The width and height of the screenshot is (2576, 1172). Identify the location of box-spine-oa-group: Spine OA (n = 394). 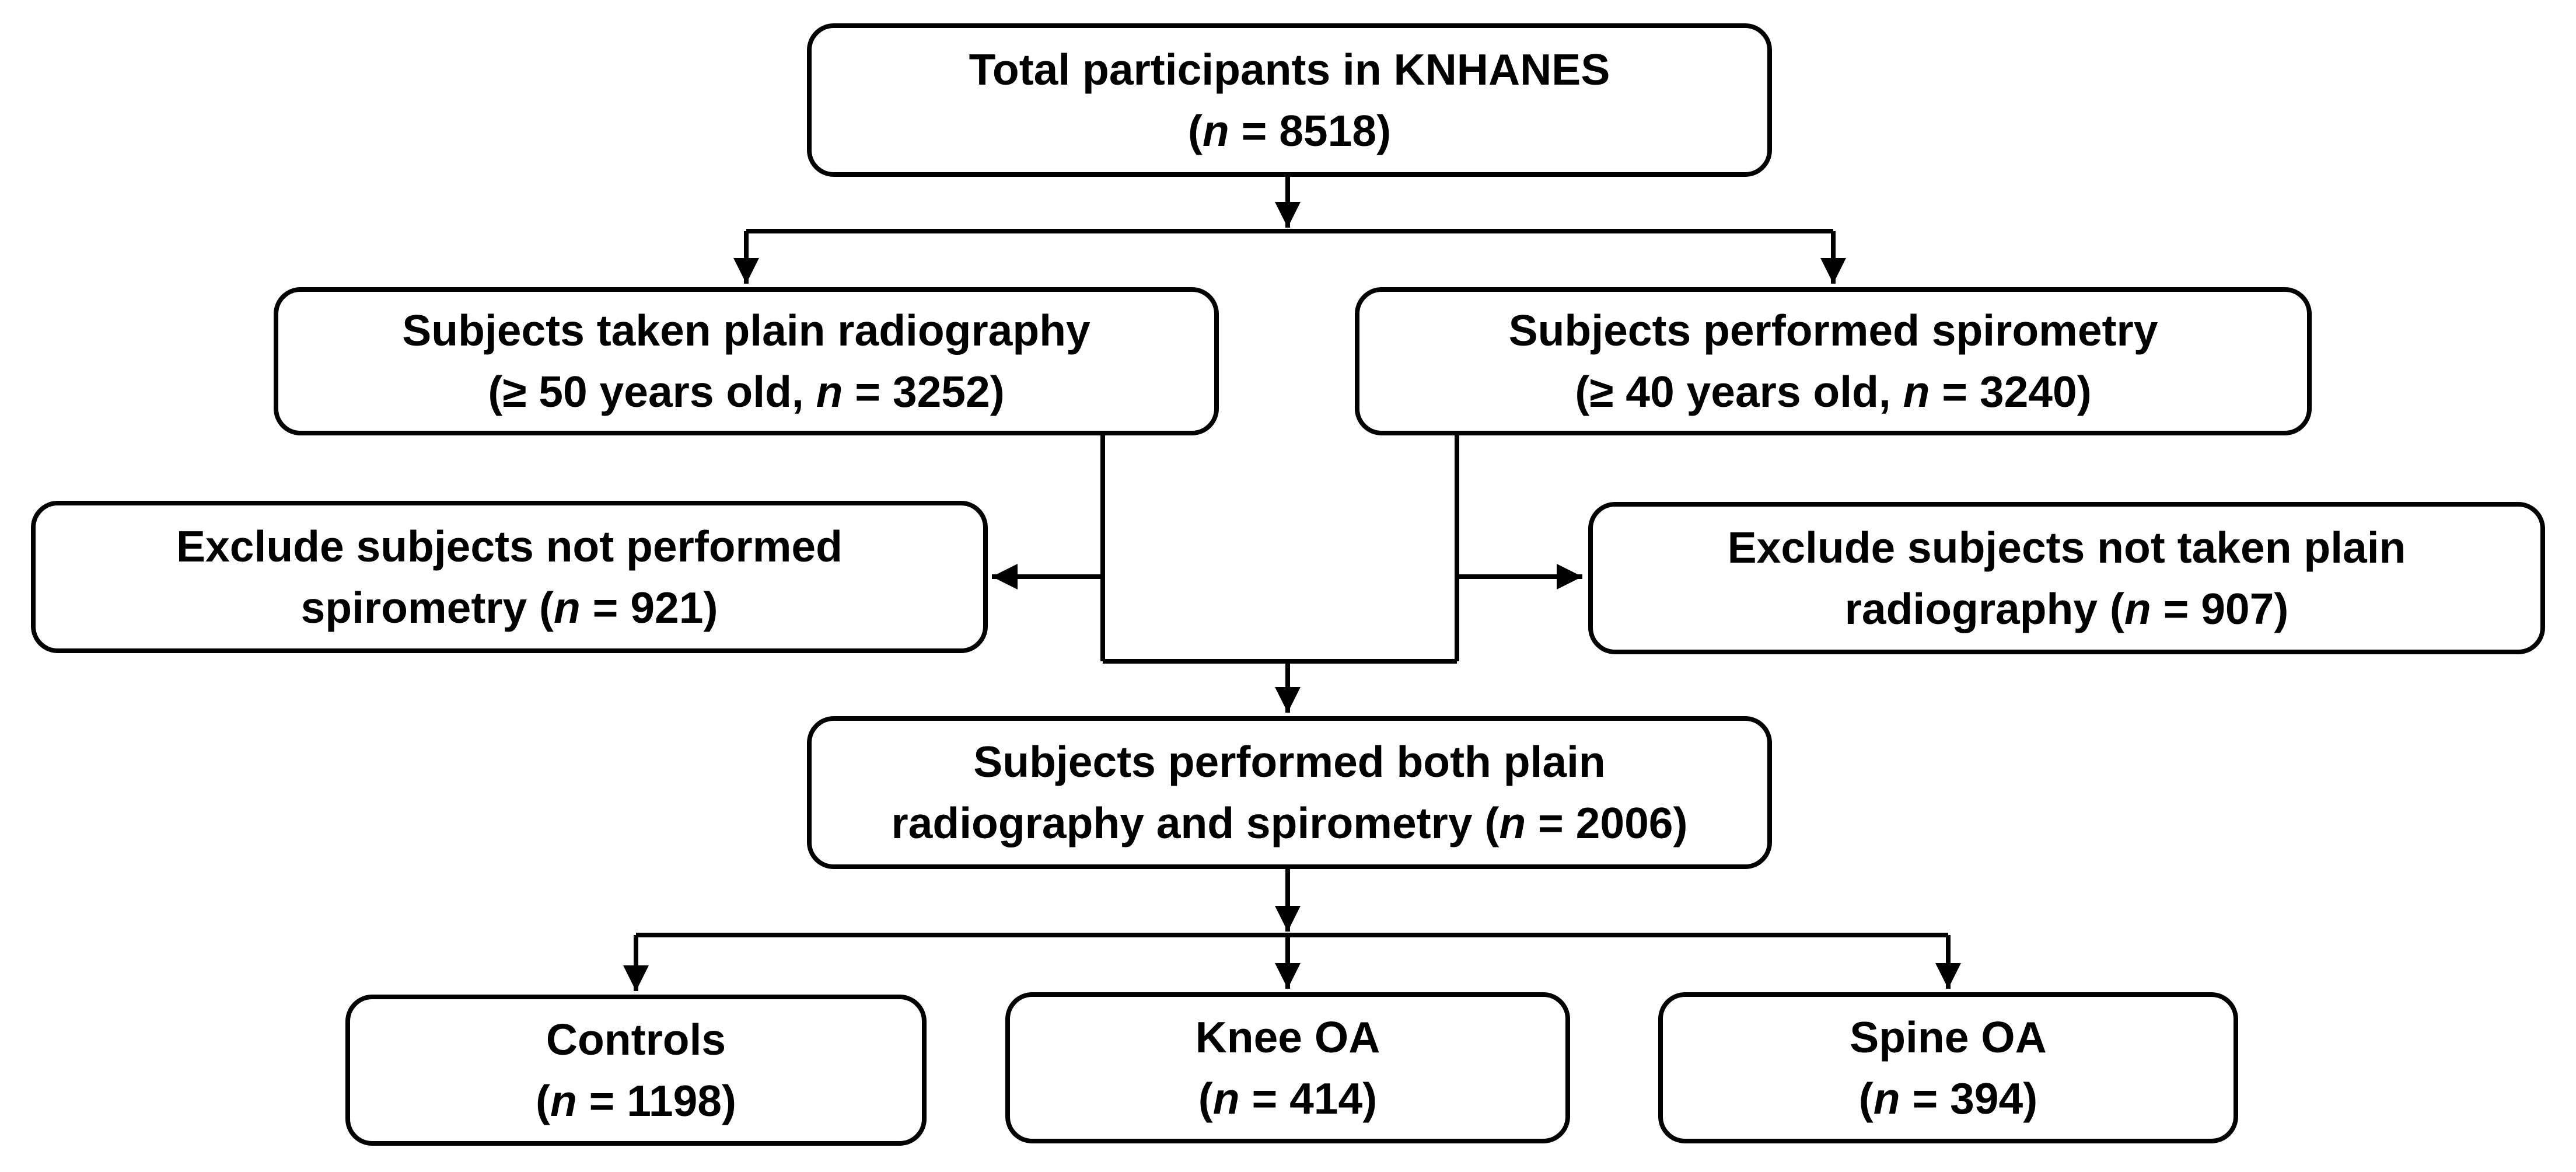
(1948, 1067).